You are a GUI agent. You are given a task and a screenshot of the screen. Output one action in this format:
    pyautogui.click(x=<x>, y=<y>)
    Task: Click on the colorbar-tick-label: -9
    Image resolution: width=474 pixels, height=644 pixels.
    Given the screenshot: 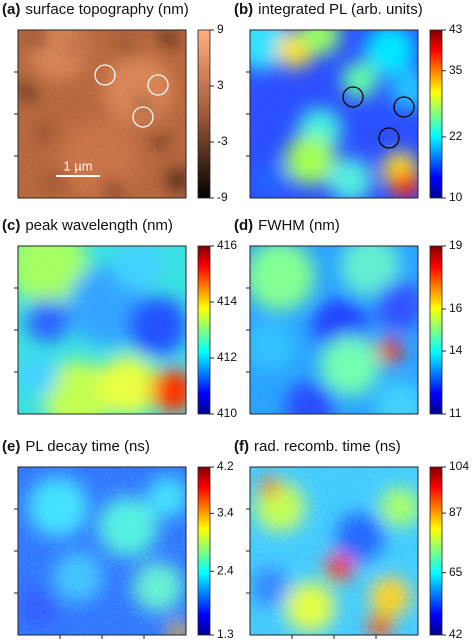 What is the action you would take?
    pyautogui.click(x=222, y=197)
    